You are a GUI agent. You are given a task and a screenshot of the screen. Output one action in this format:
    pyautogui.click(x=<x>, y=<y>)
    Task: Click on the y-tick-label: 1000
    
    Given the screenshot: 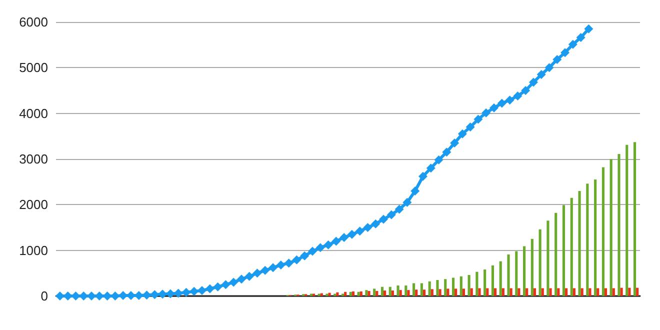 What is the action you would take?
    pyautogui.click(x=33, y=250)
    